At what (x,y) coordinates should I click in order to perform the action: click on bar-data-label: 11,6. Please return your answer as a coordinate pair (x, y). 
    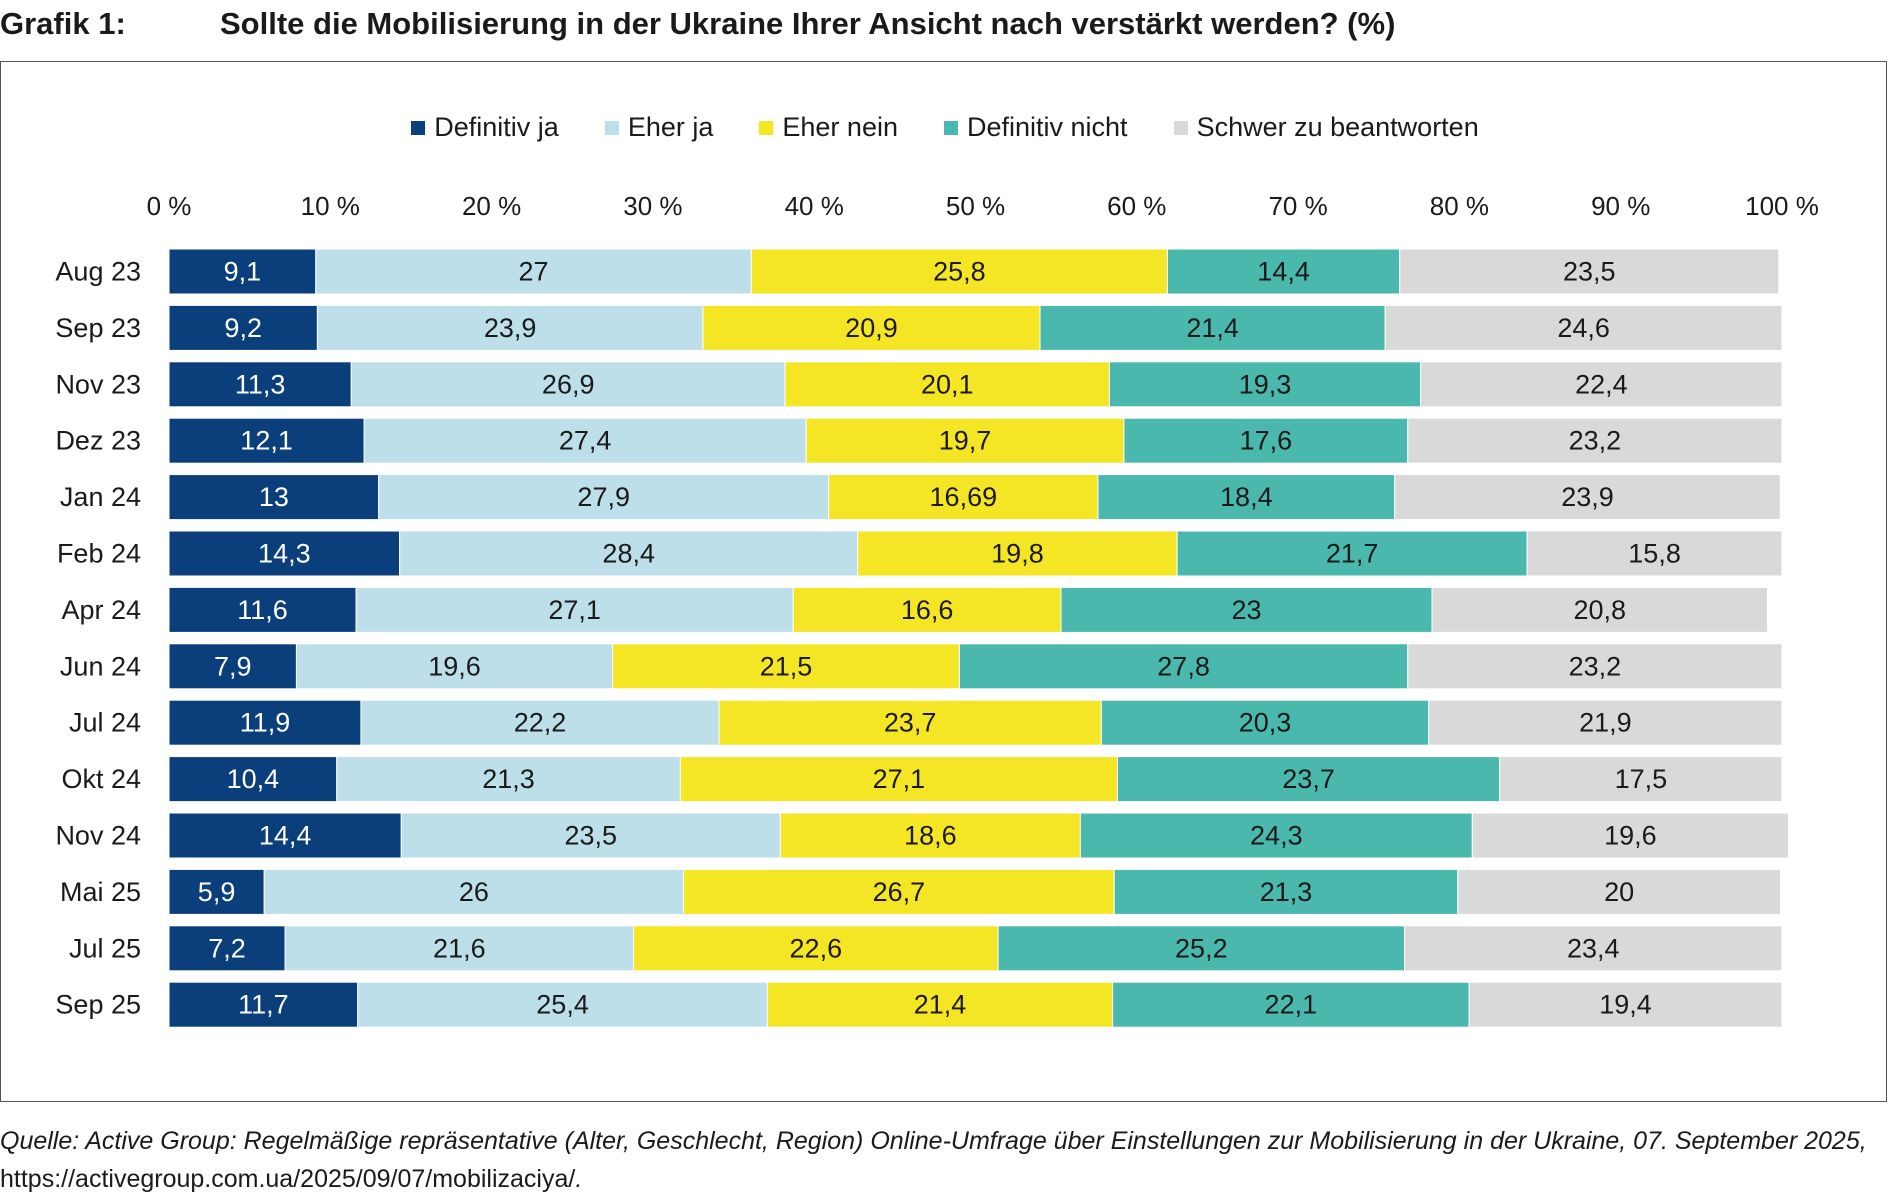
    Looking at the image, I should click on (262, 610).